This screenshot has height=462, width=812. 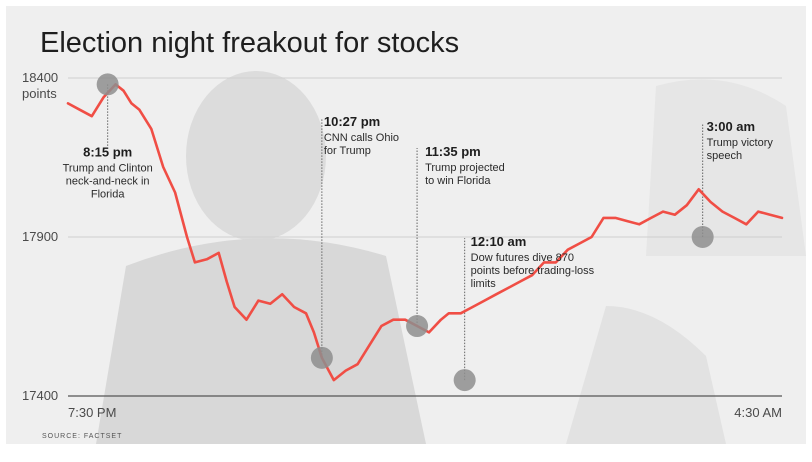 I want to click on chart-title: Election night freakout for stocks, so click(x=249, y=43).